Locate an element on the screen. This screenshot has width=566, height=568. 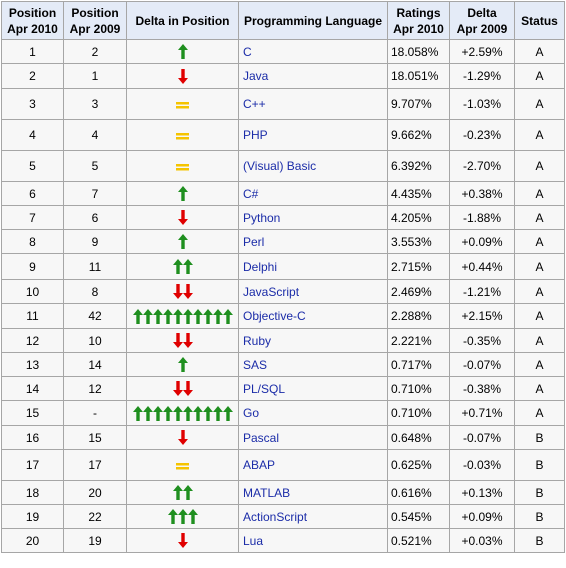
no-change-icon is located at coordinates (182, 136).